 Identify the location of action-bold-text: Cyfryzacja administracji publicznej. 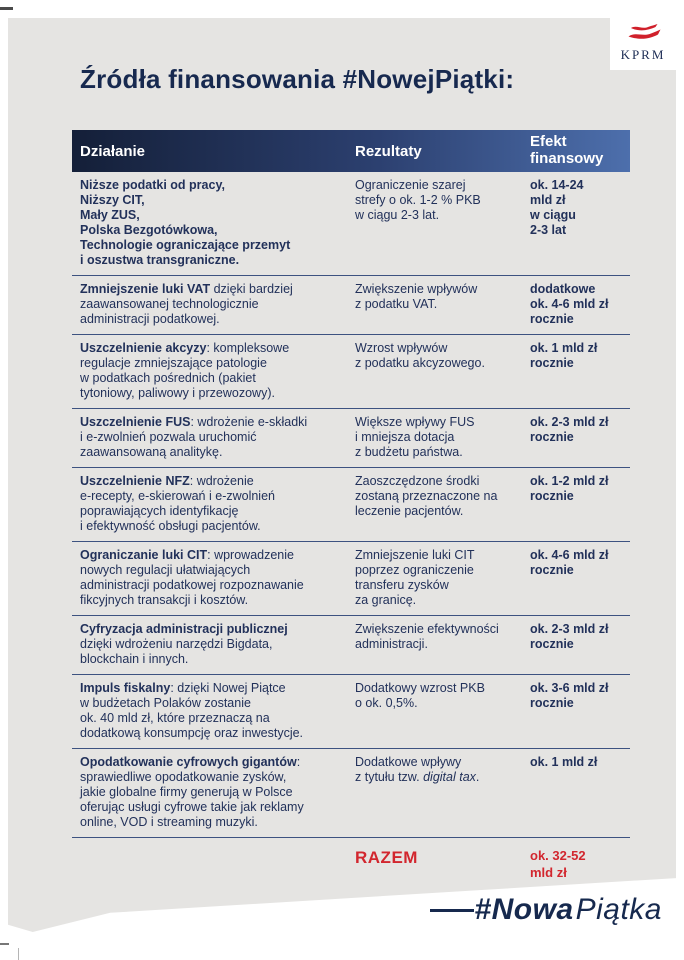
(184, 629).